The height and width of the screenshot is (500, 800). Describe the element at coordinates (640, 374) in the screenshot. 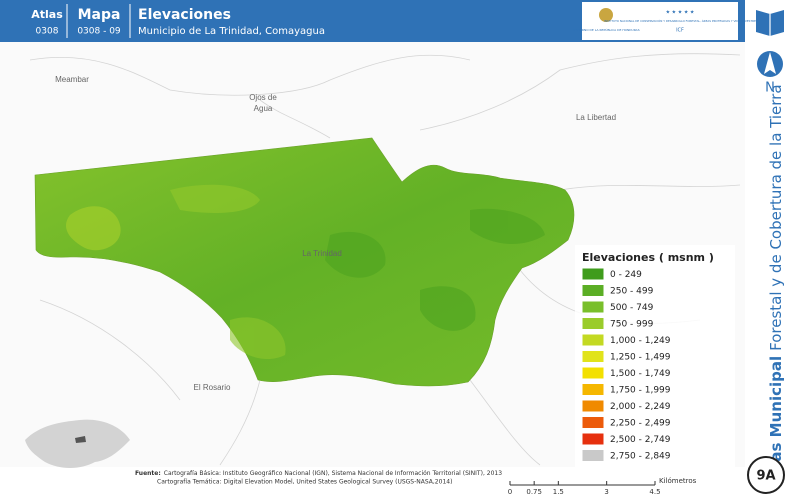

I see `legend-label: 1,500 - 1,749` at that location.